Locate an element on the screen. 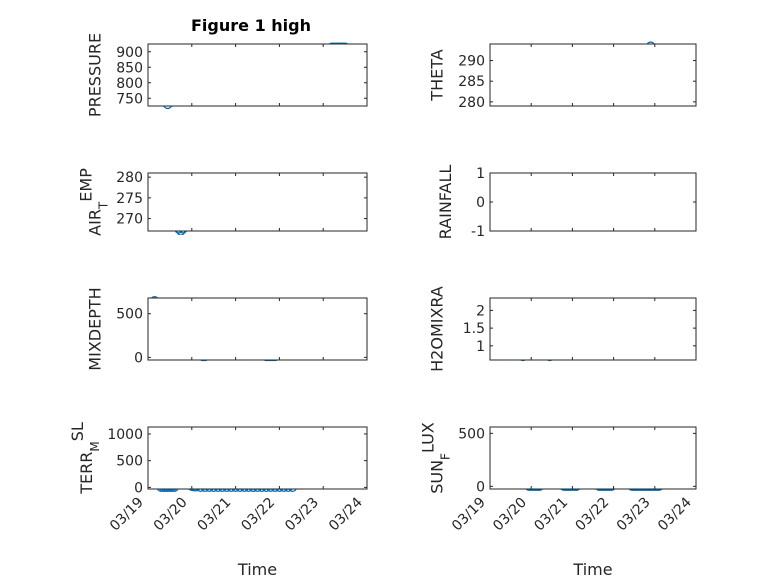 The width and height of the screenshot is (778, 583). y-axis-label: AIRTEMP is located at coordinates (93, 202).